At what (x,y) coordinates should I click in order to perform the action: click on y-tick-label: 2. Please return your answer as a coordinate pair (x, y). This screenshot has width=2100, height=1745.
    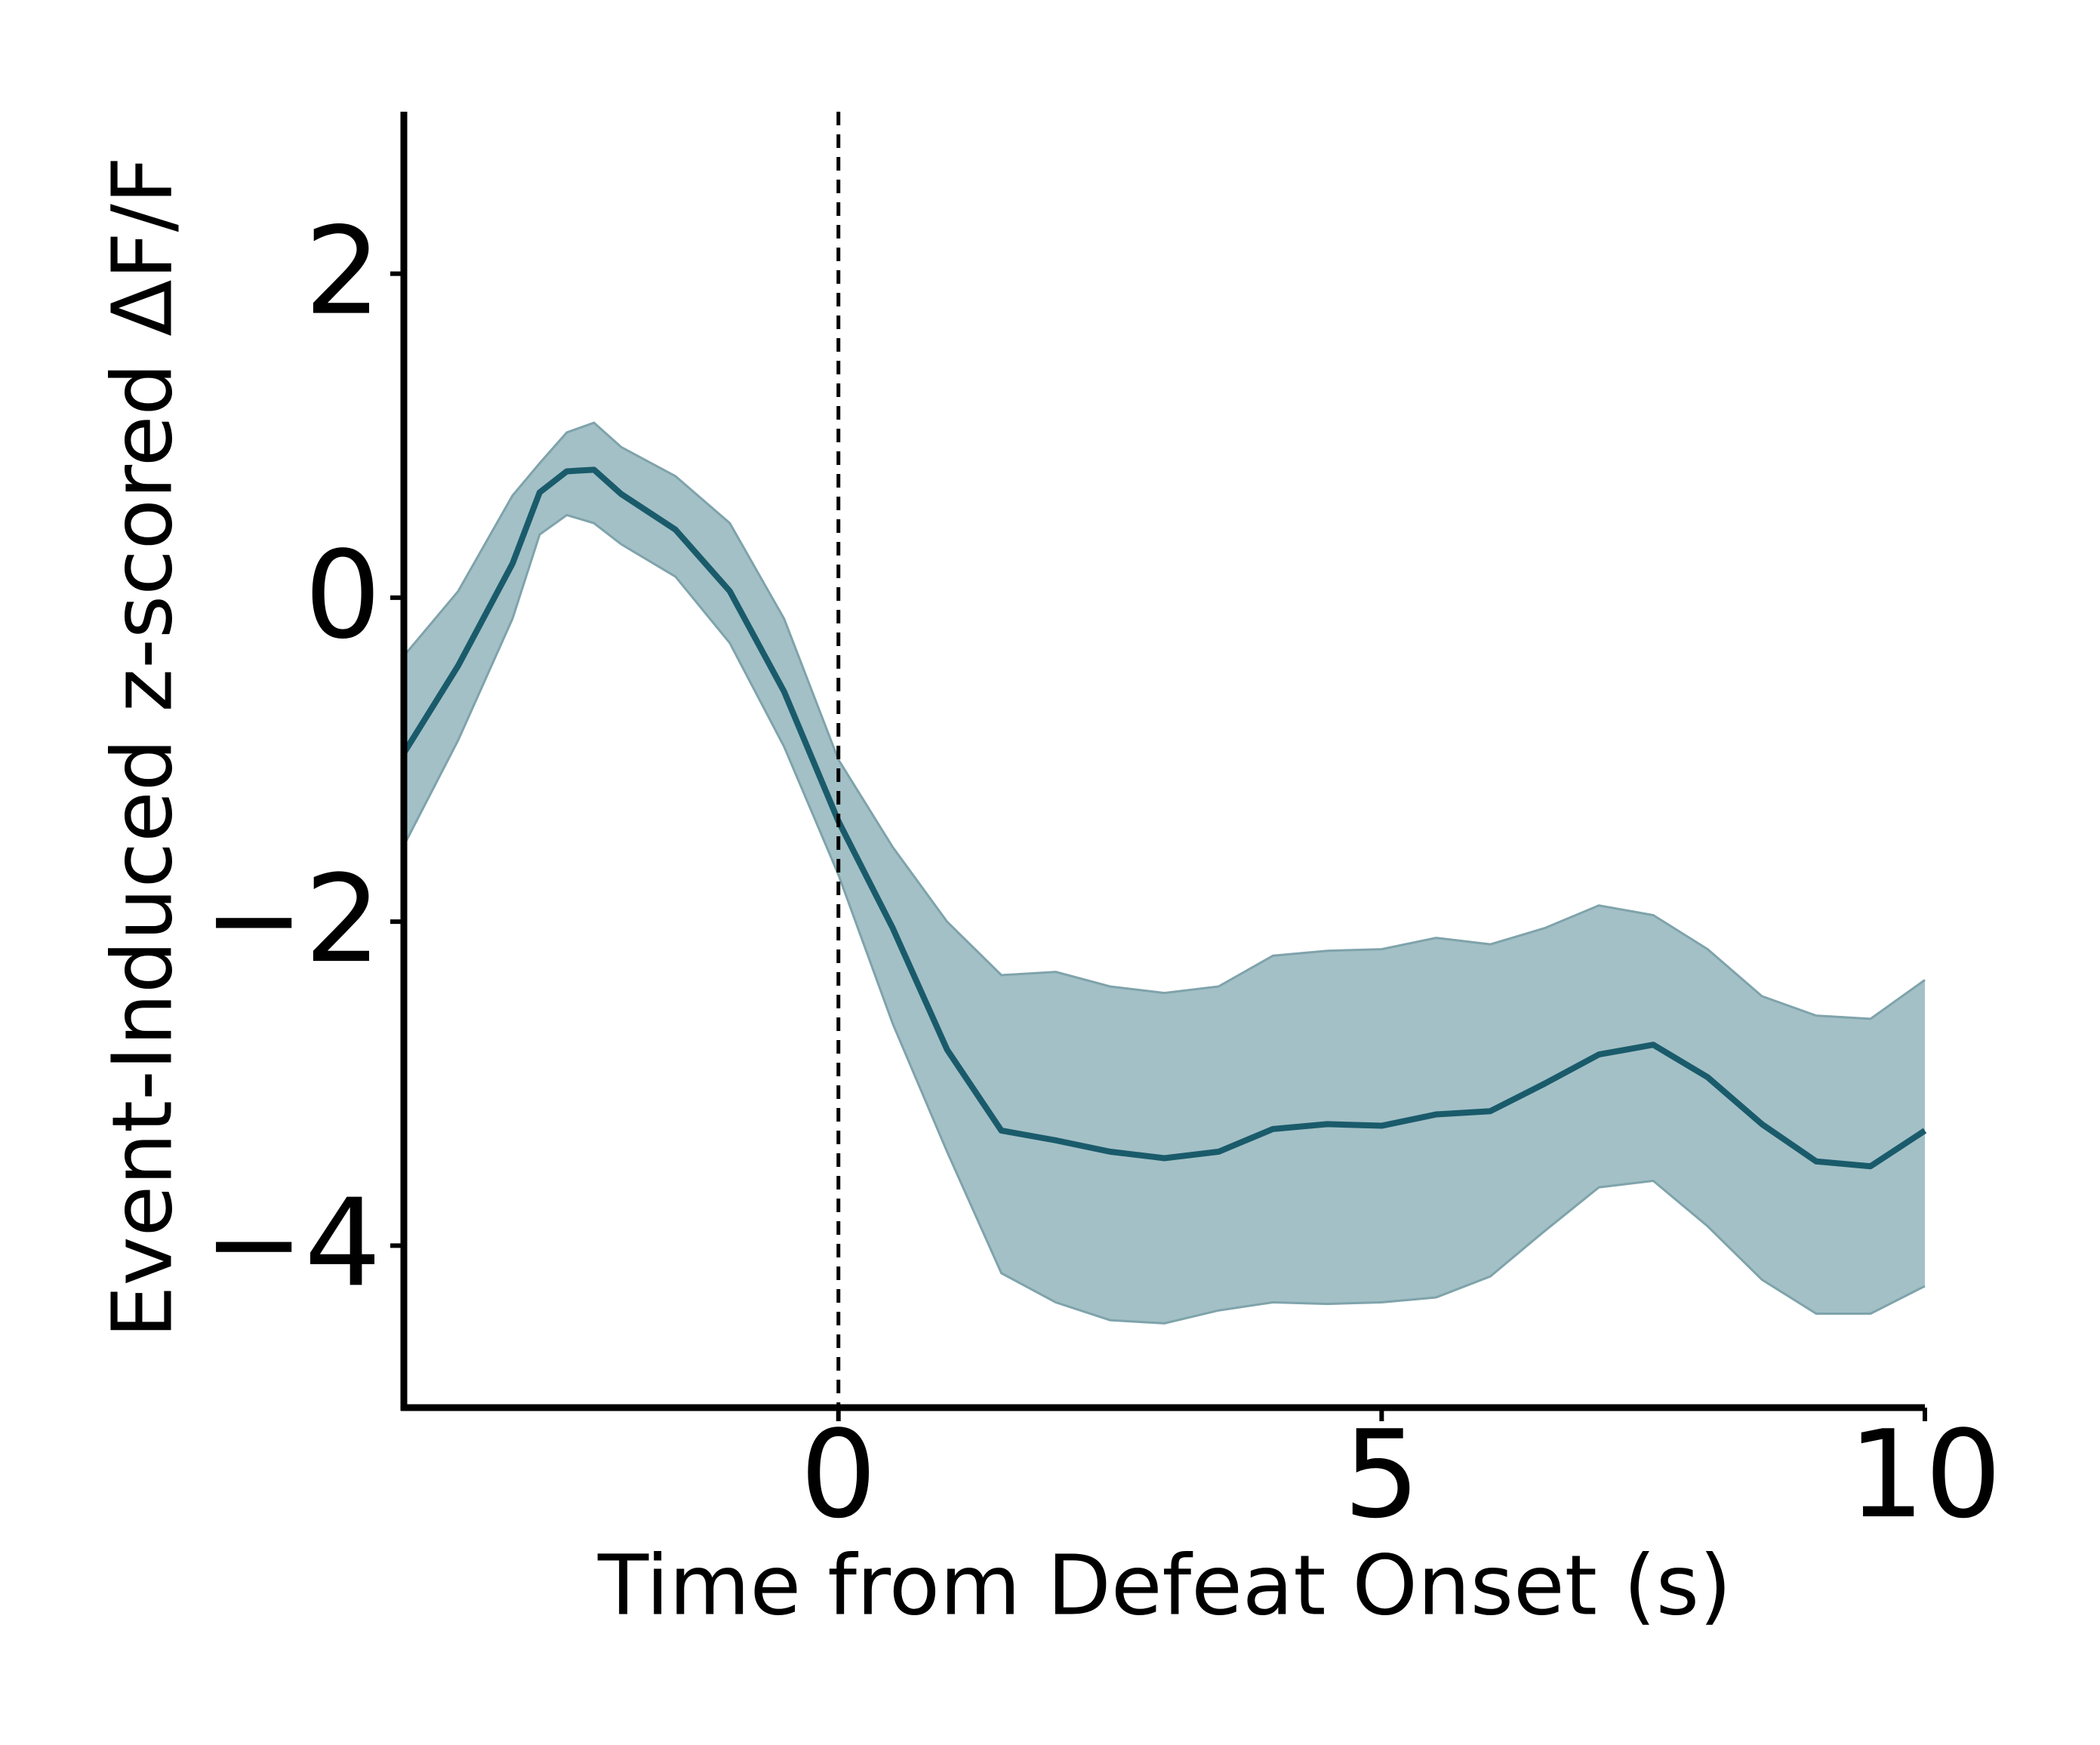
    Looking at the image, I should click on (342, 271).